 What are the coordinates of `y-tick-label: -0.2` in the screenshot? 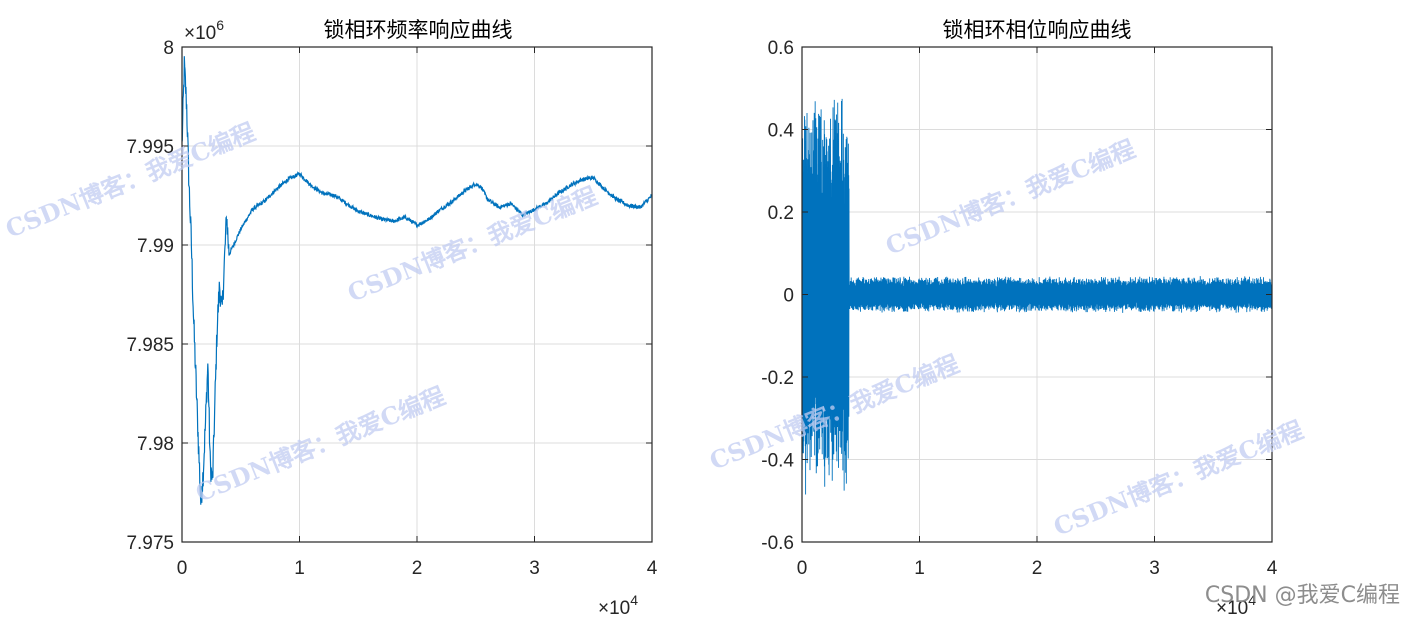 It's located at (777, 378).